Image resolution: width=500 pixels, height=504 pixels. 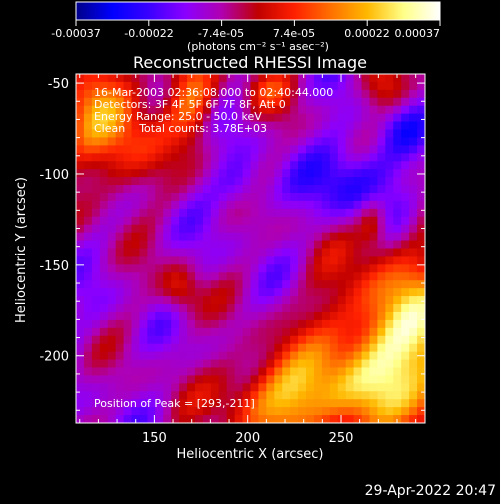 I want to click on colorbar-tick-label: 0.00022, so click(x=367, y=33).